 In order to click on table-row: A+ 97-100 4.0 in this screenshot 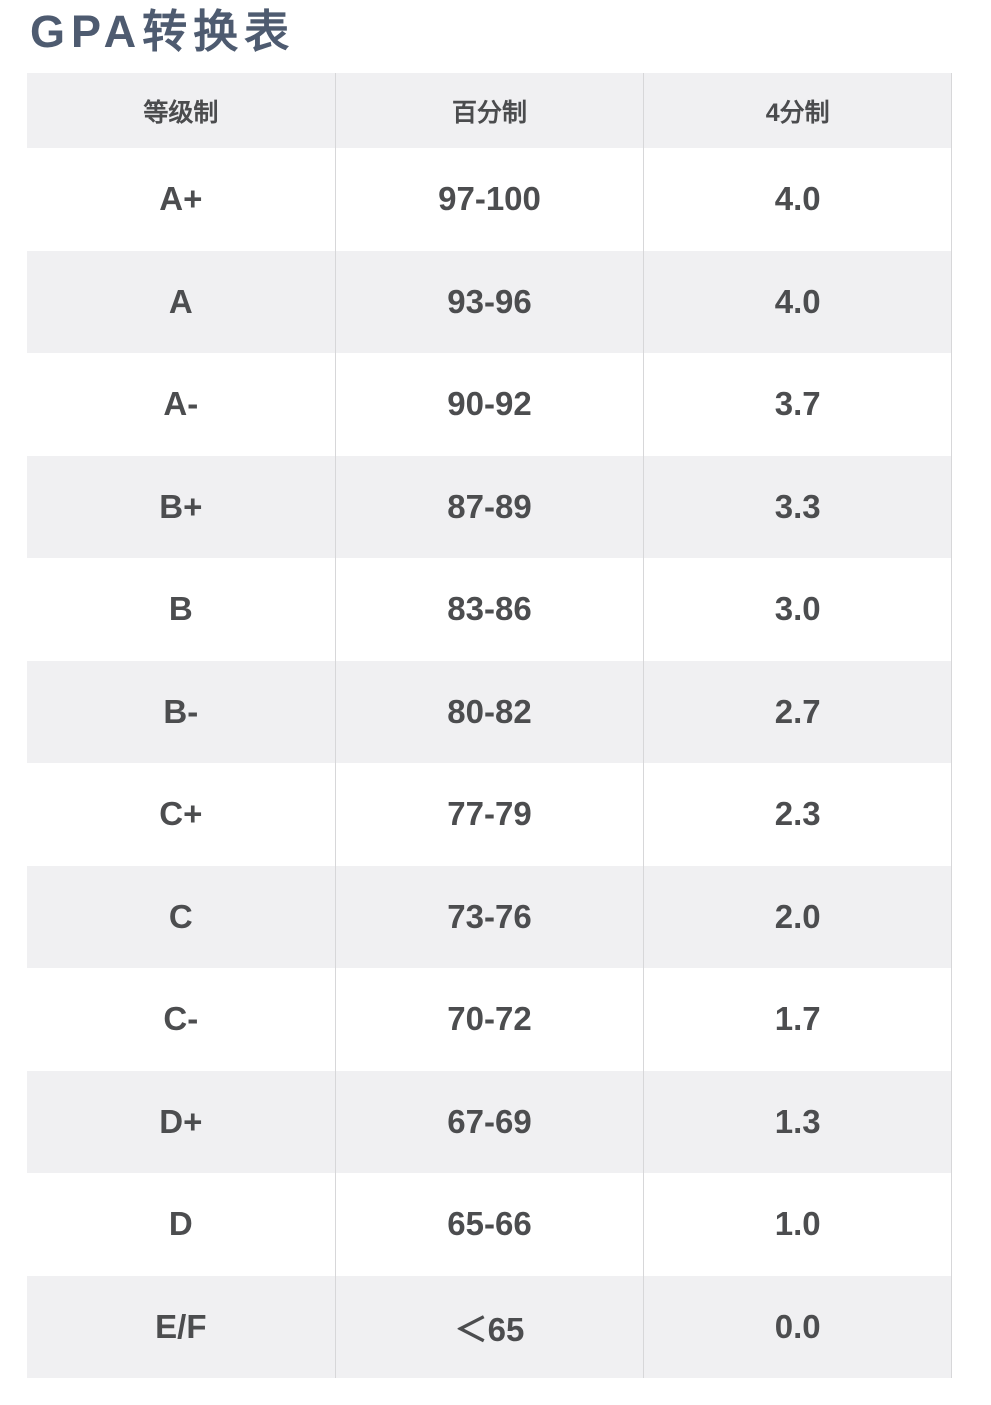, I will do `click(489, 199)`.